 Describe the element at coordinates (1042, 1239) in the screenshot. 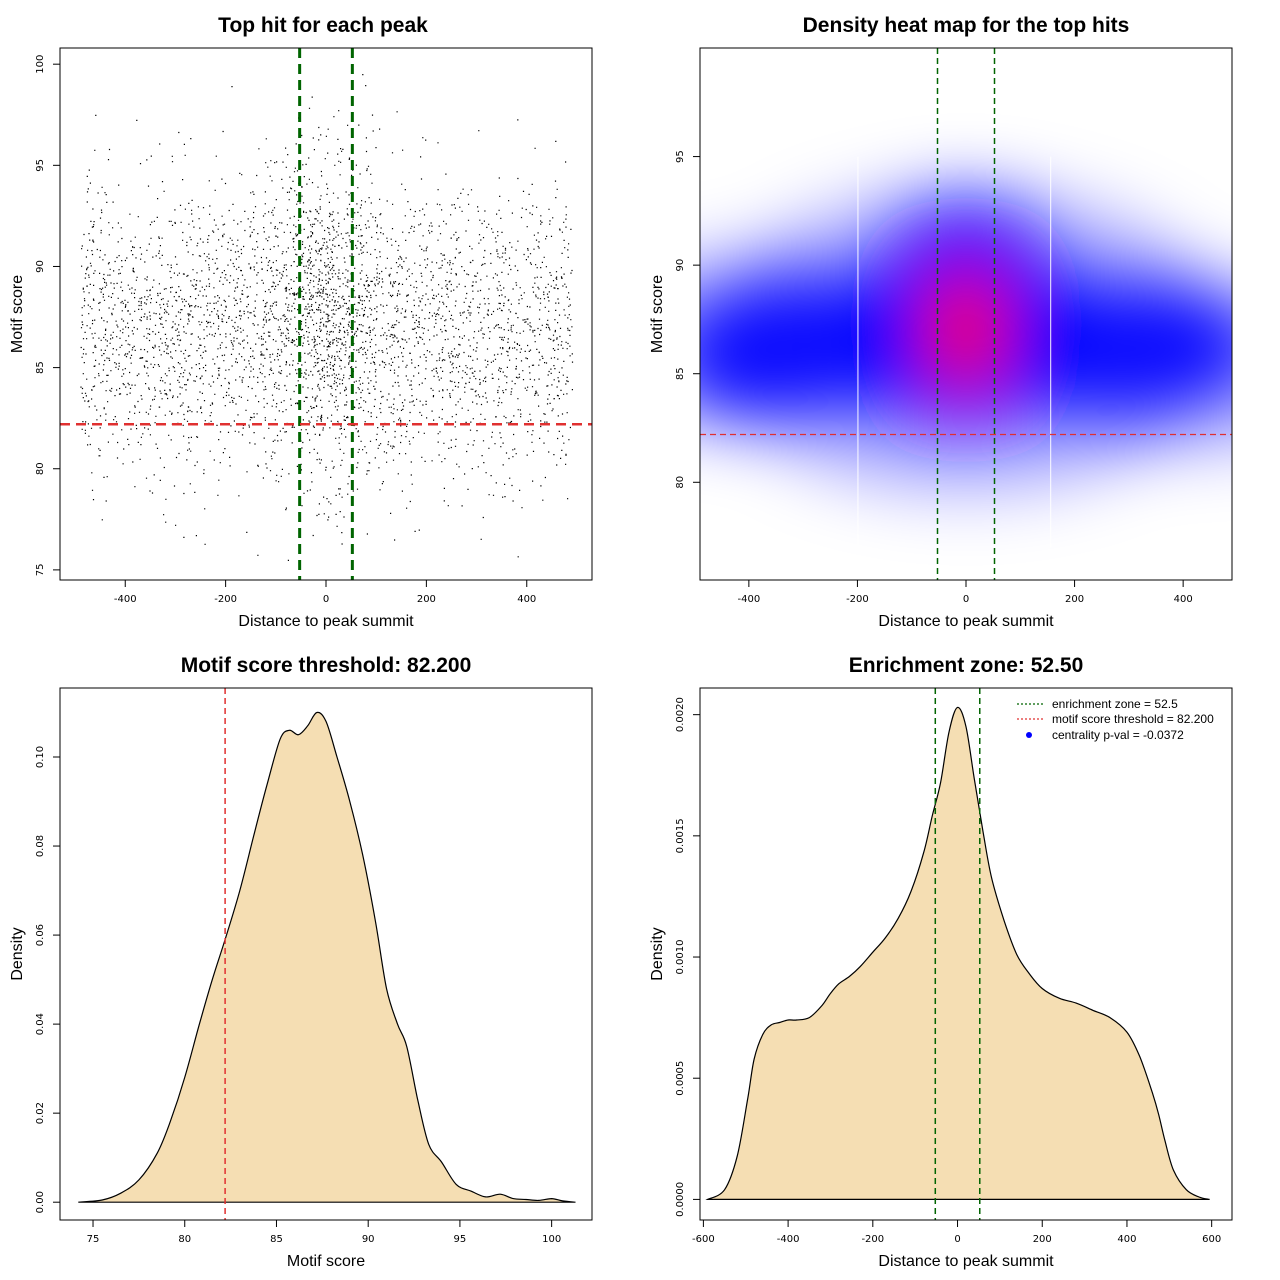

I see `distance-density-x-tick-label: 200` at that location.